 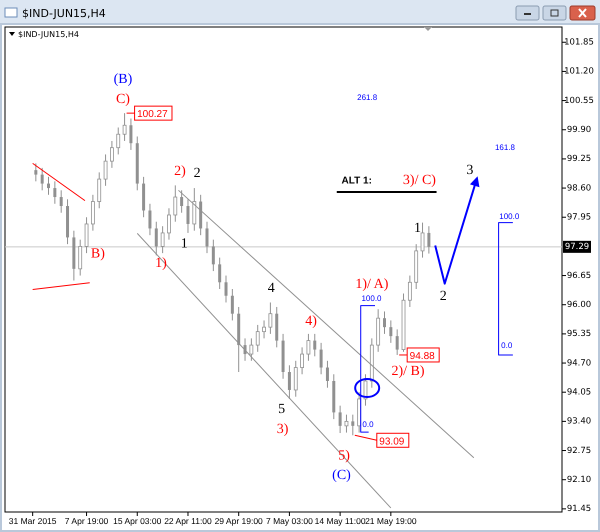 What do you see at coordinates (367, 97) in the screenshot?
I see `annotation: 261.8` at bounding box center [367, 97].